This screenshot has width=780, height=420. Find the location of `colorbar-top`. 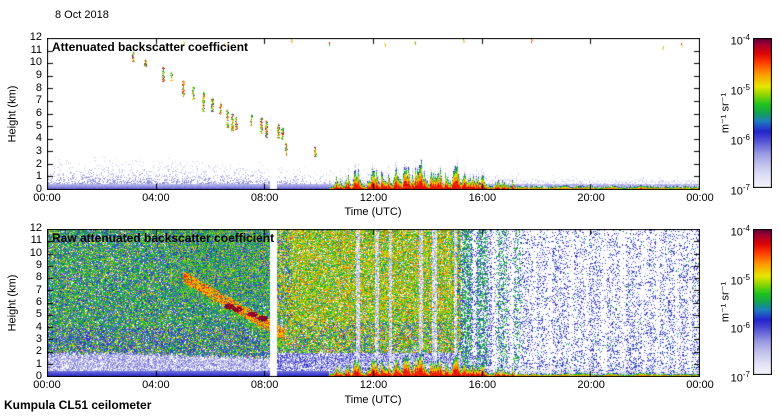

colorbar-top is located at coordinates (762, 113).